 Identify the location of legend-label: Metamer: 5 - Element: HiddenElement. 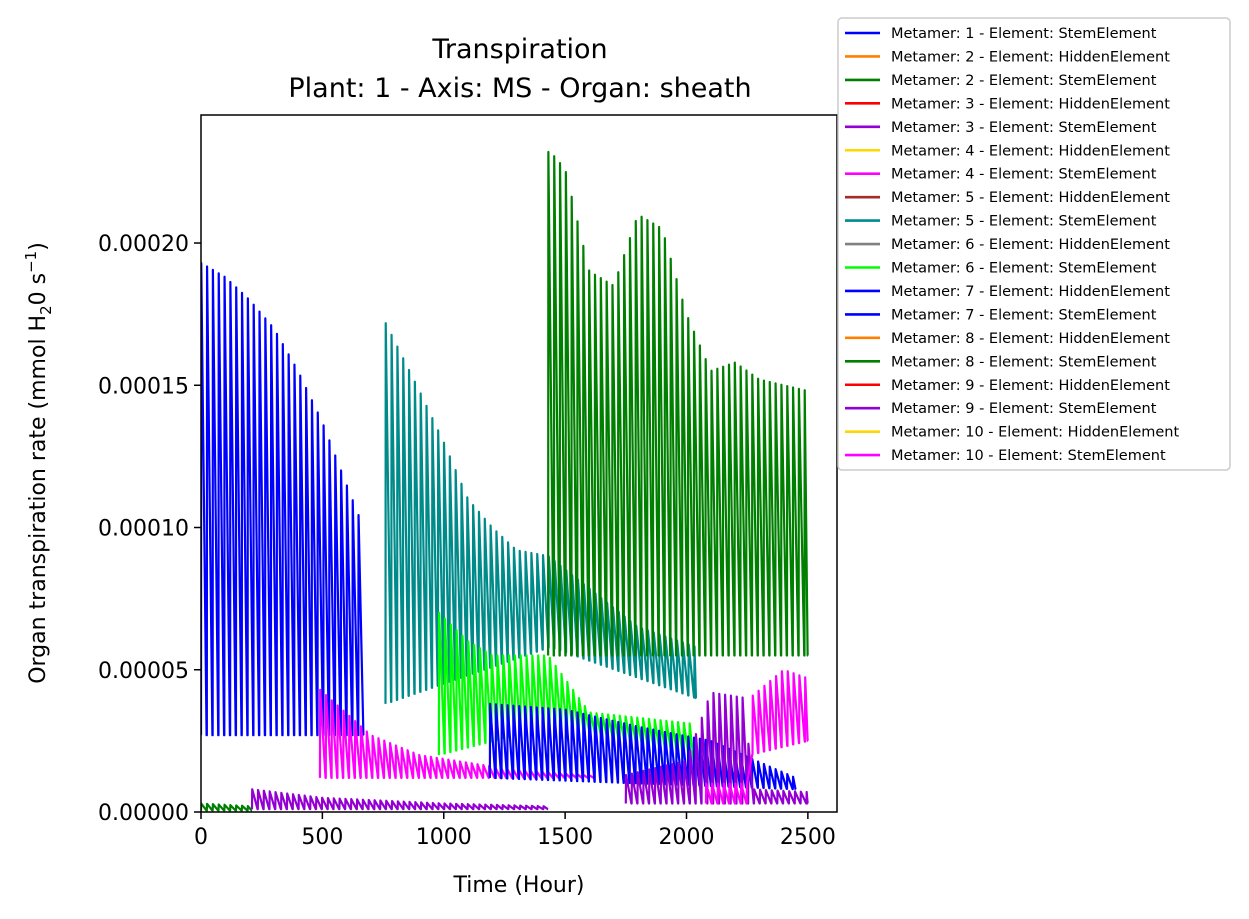
(1030, 198).